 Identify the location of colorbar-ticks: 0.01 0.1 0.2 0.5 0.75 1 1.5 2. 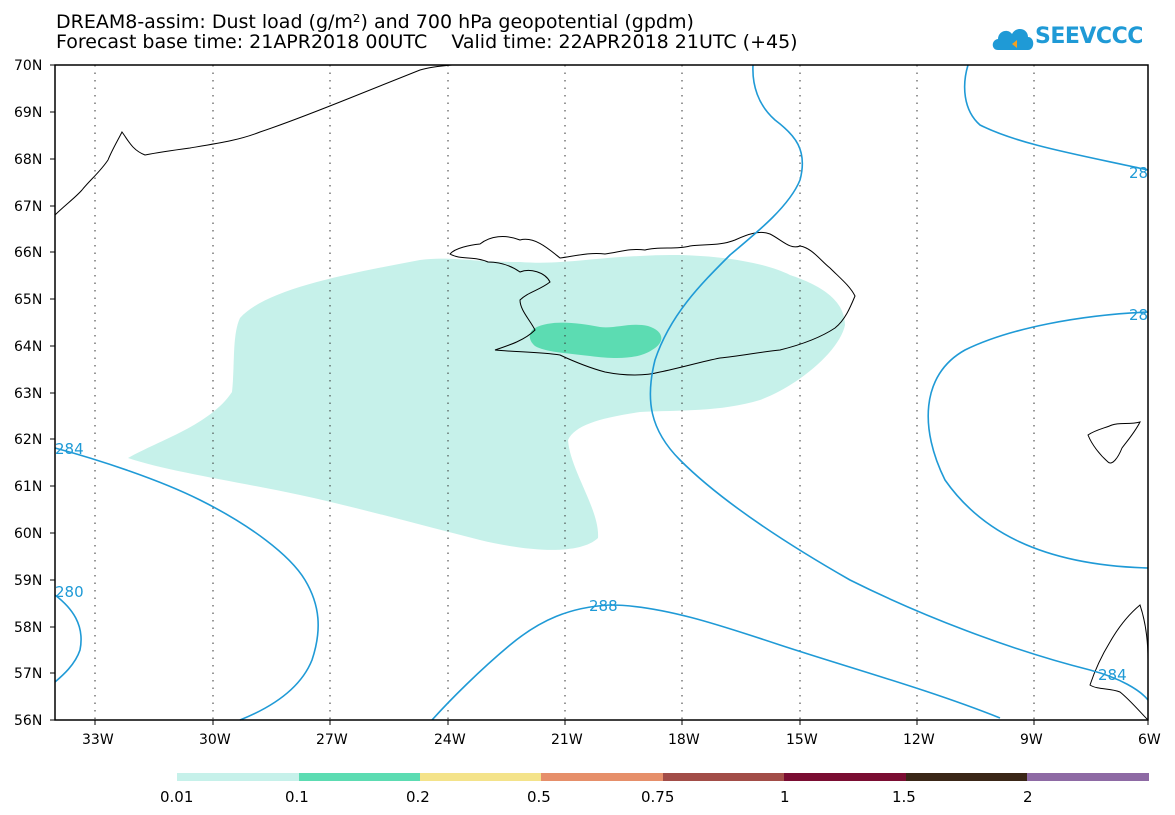
(596, 797).